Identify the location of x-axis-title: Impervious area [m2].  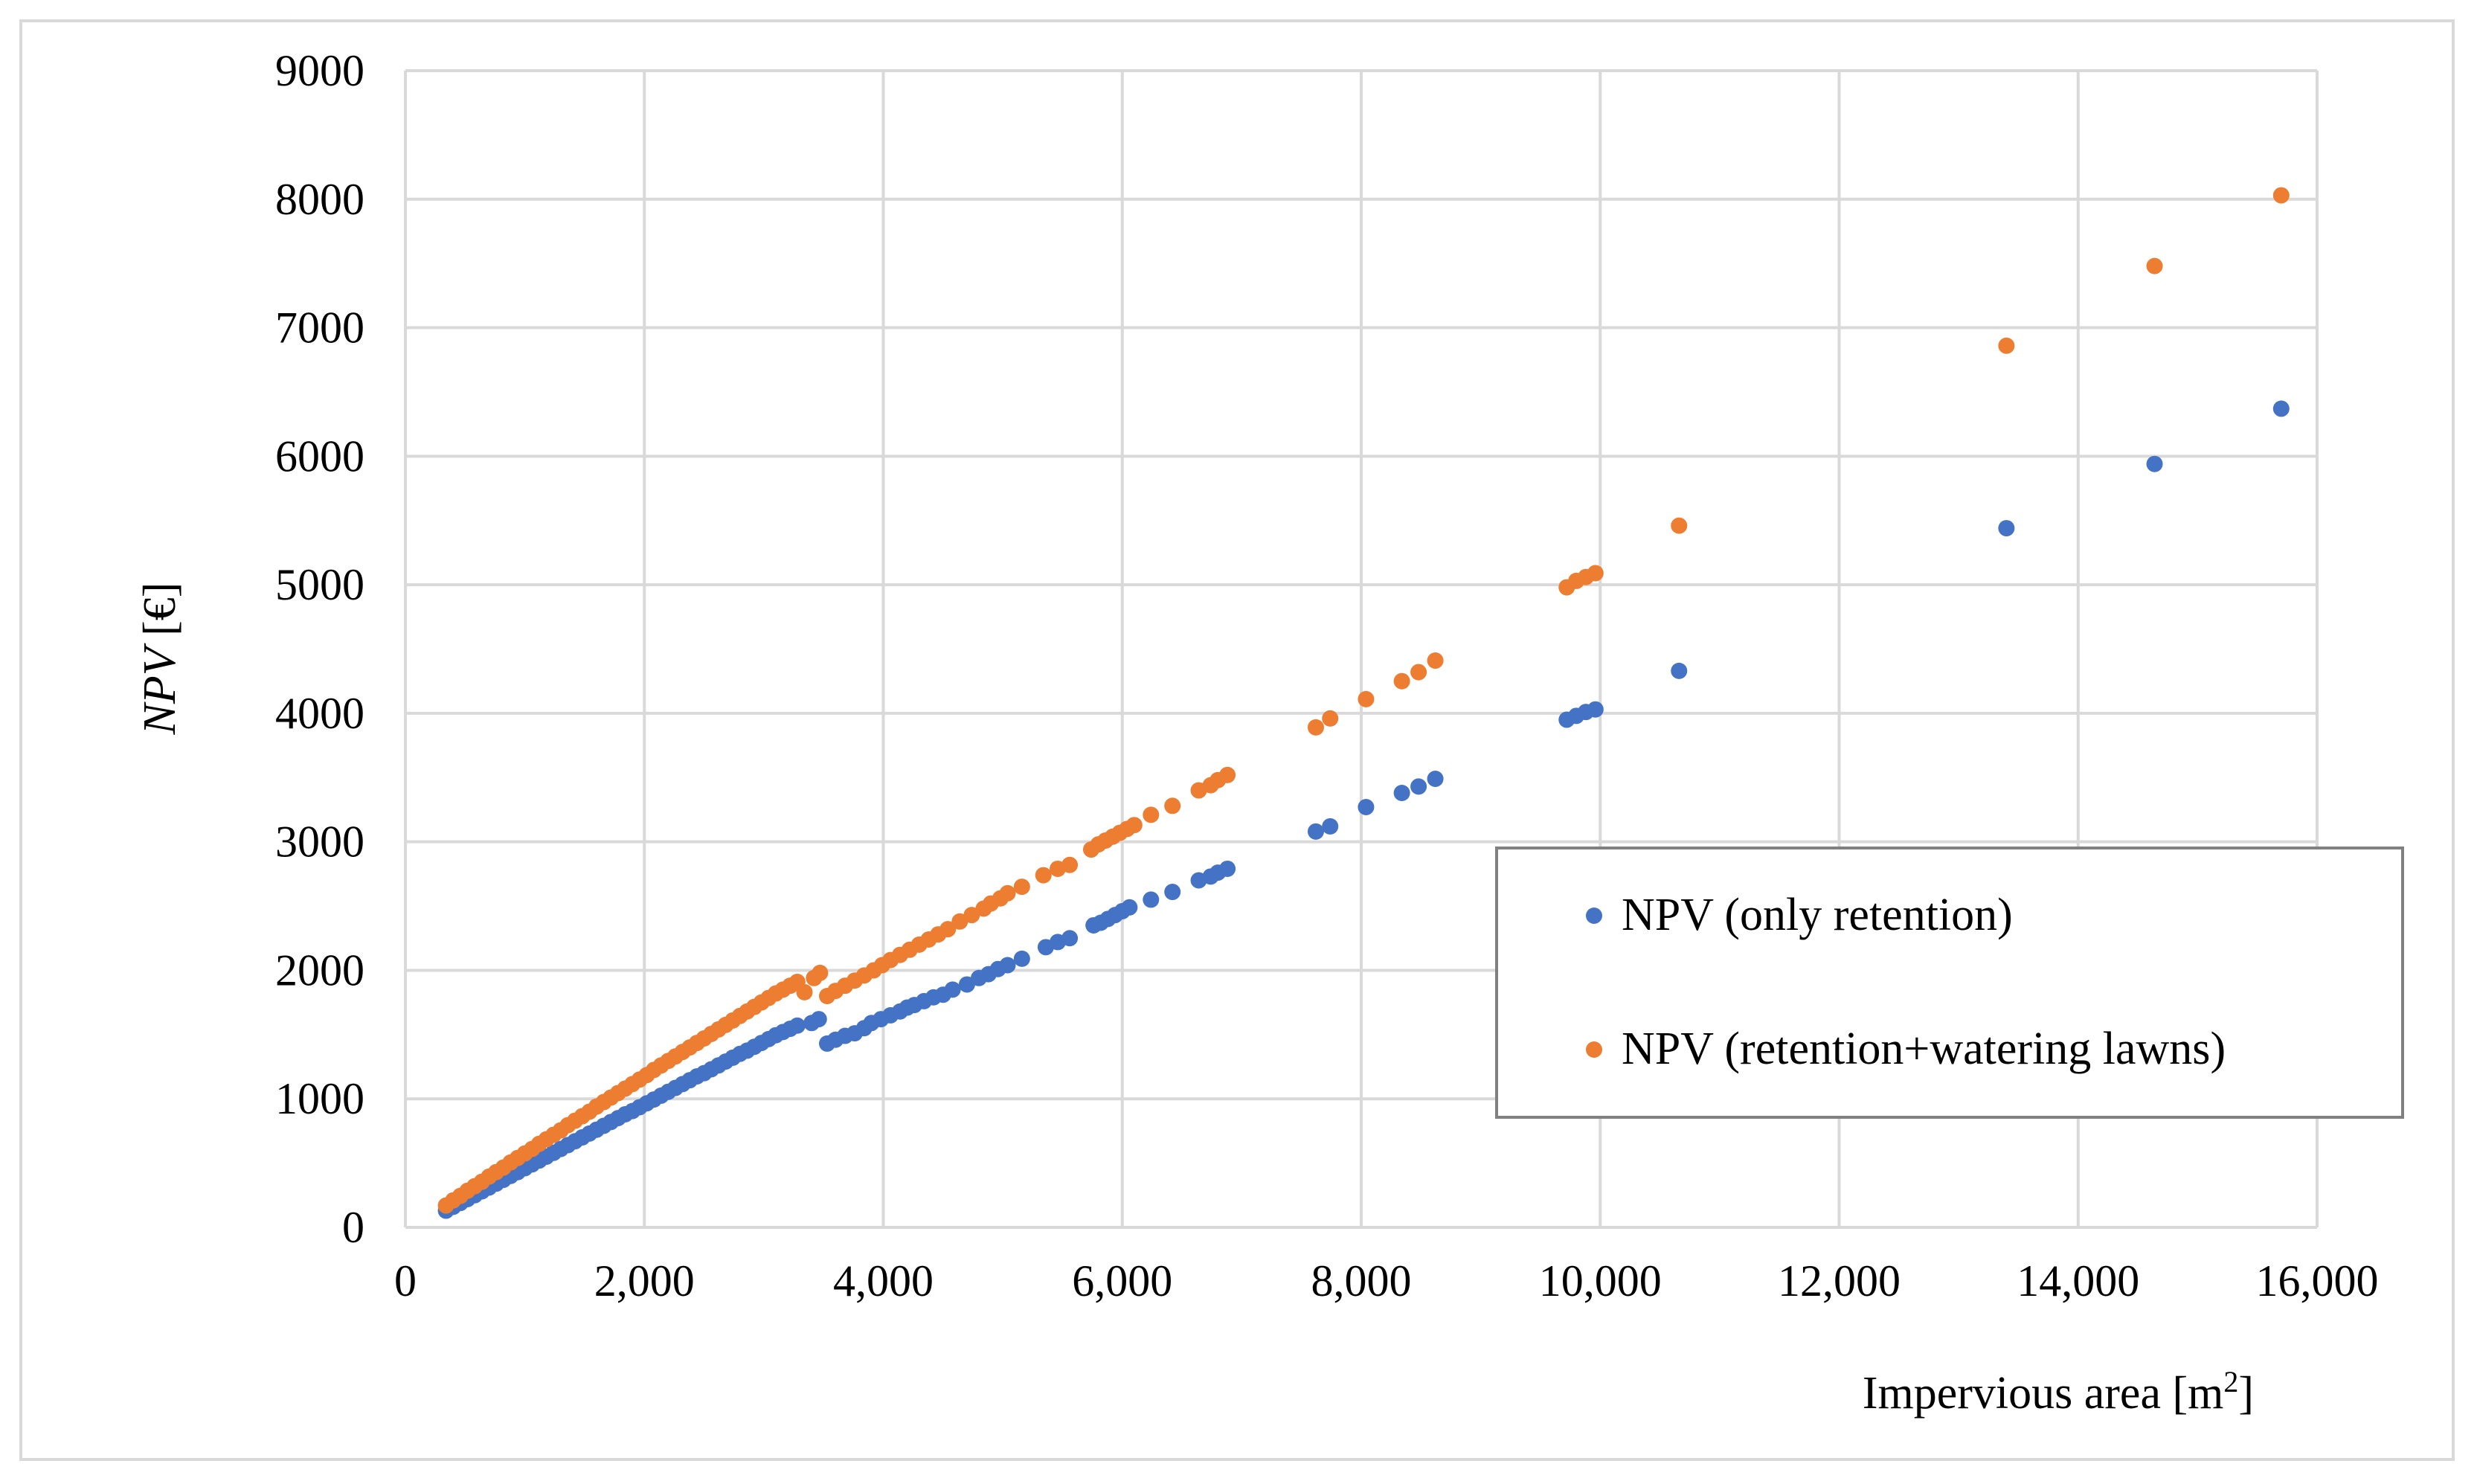
(2058, 1392).